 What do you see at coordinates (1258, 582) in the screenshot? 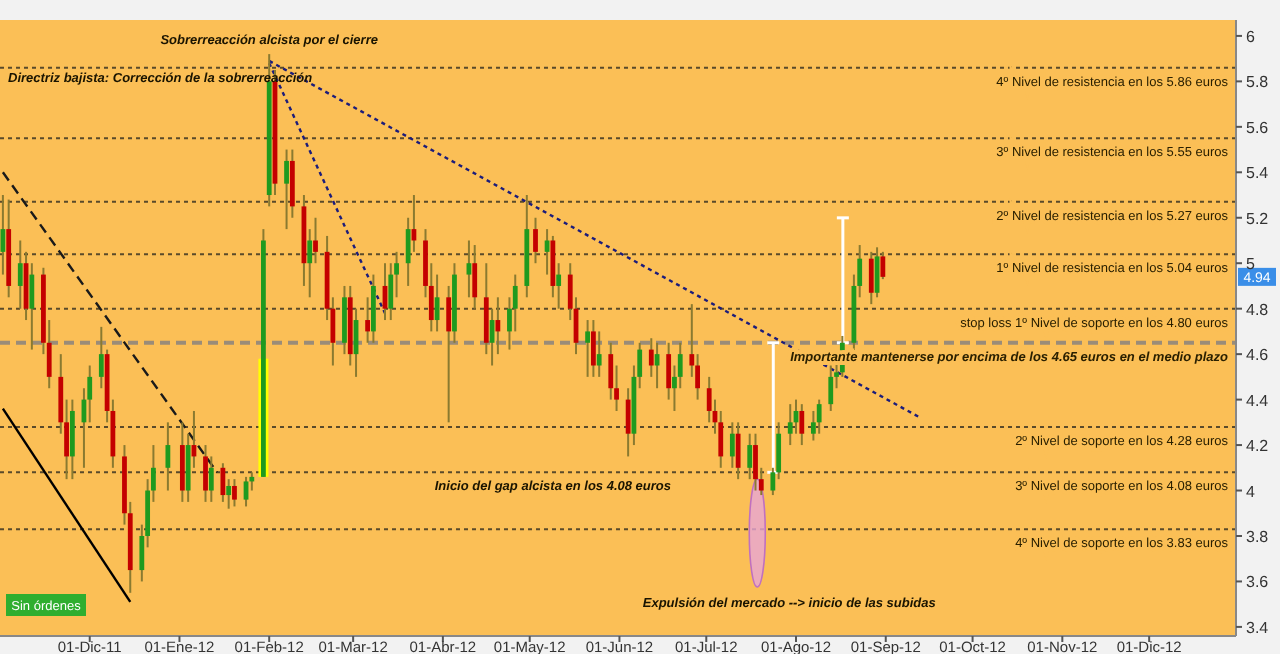
I see `y-tick-label: 3.6` at bounding box center [1258, 582].